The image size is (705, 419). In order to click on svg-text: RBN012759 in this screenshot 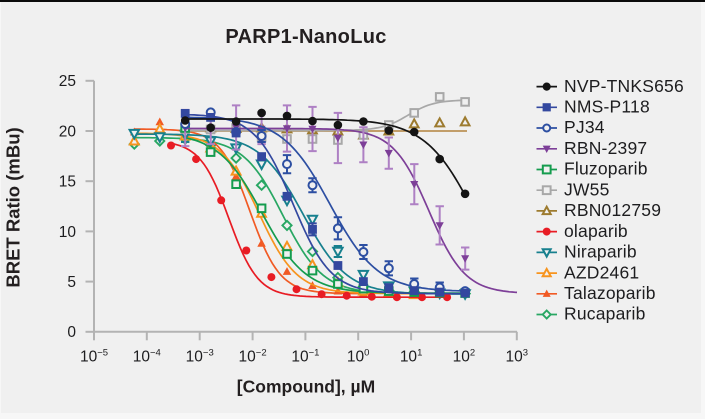, I will do `click(612, 210)`.